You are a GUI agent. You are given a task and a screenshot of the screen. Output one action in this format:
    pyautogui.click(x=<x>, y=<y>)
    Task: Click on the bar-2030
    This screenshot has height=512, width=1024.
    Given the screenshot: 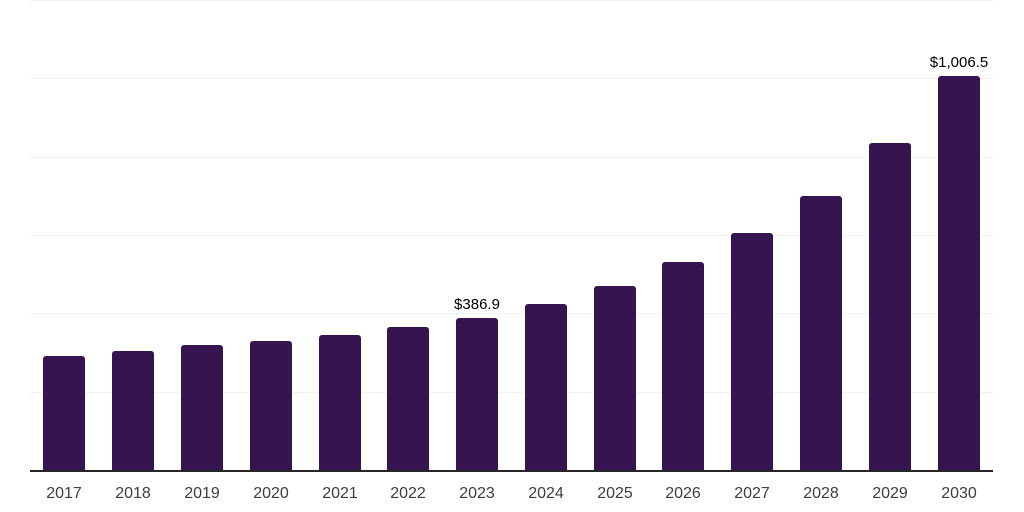 What is the action you would take?
    pyautogui.click(x=959, y=273)
    